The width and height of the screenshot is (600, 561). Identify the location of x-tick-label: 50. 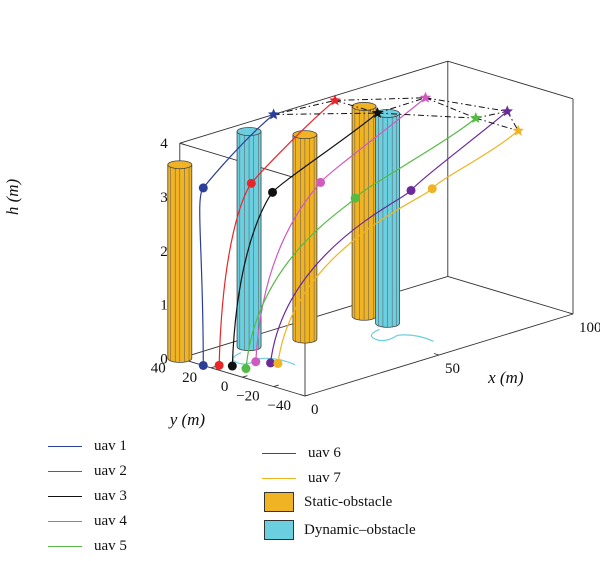
(452, 369).